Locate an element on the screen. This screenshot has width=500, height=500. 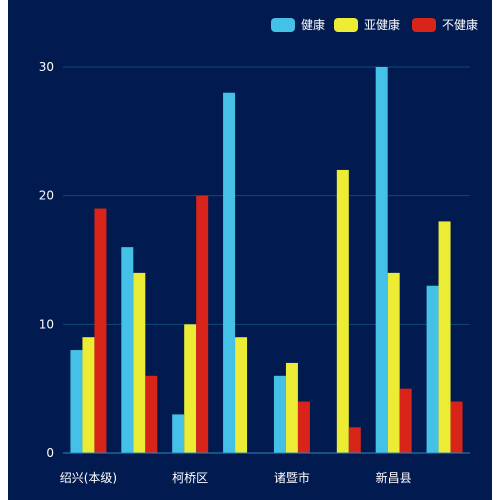
x-tick-label: 绍兴(本级) is located at coordinates (88, 478).